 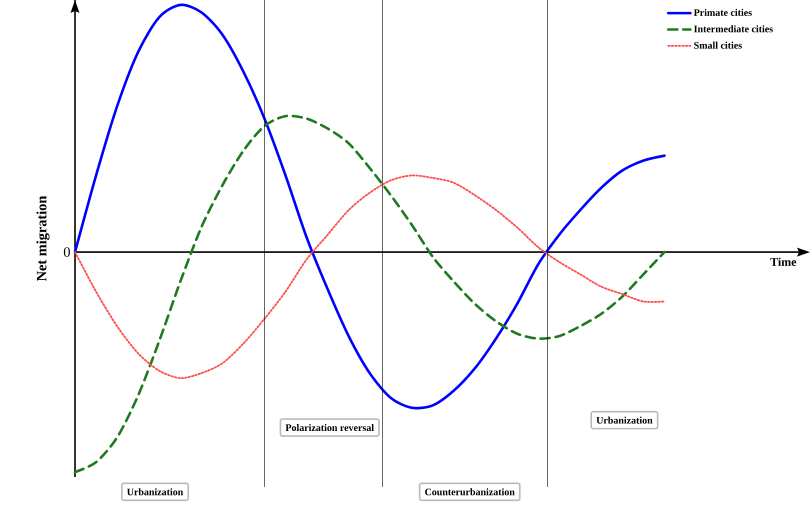 What do you see at coordinates (783, 262) in the screenshot?
I see `text: Time` at bounding box center [783, 262].